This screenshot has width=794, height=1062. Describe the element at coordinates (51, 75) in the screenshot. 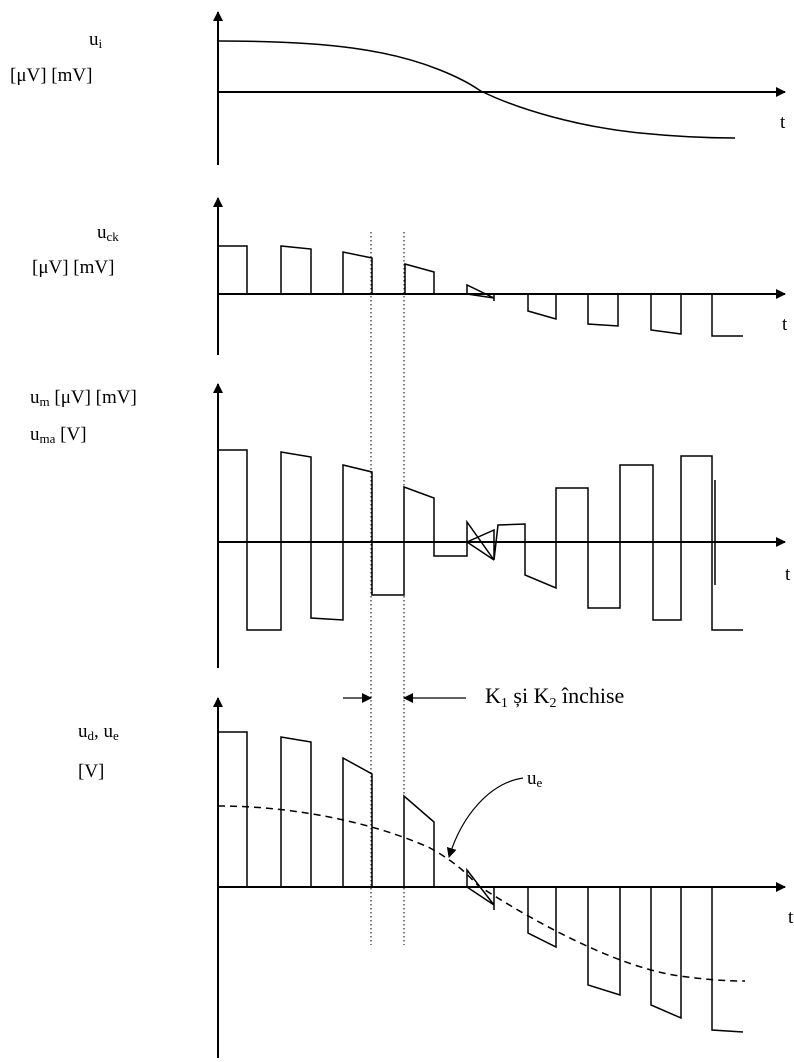

I see `ui-units-label: [μV] [mV]` at that location.